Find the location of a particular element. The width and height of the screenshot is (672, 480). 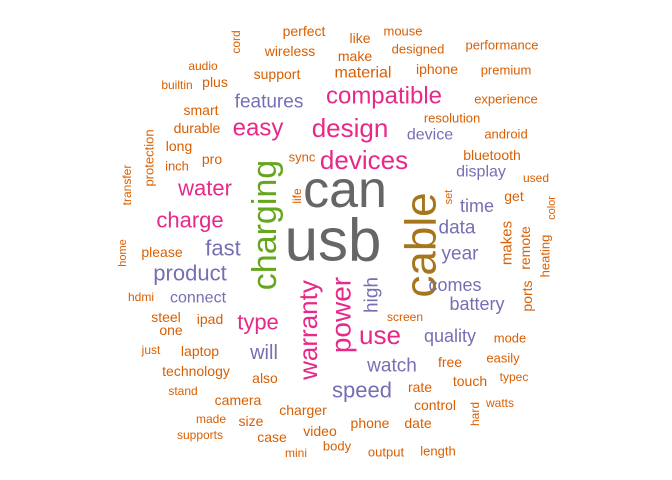

word-life: life is located at coordinates (297, 196).